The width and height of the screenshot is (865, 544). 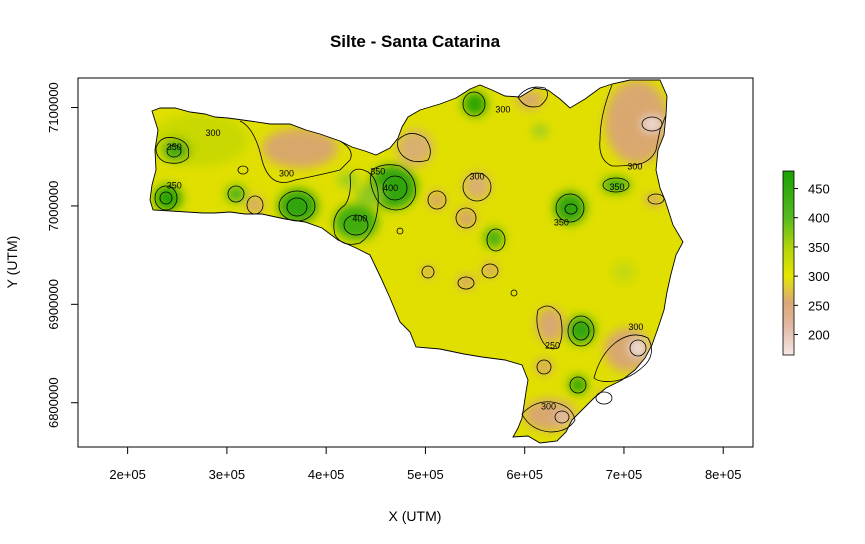 I want to click on legend-tick-label: 250, so click(x=819, y=305).